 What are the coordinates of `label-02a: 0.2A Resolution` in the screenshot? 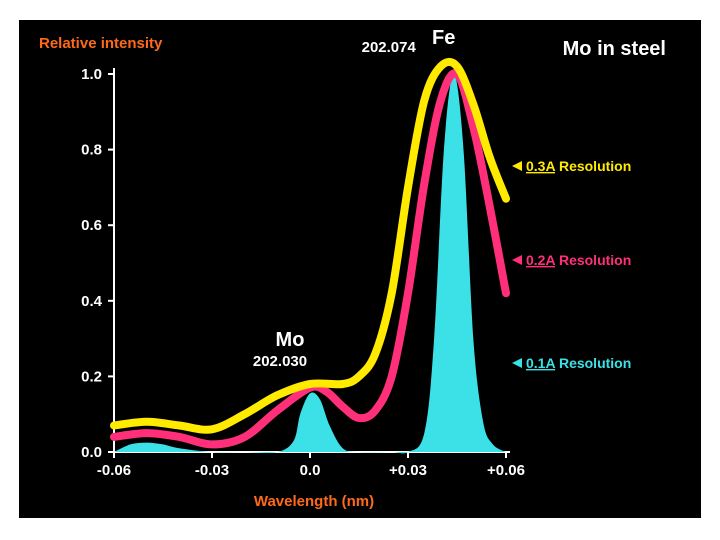 It's located at (578, 260).